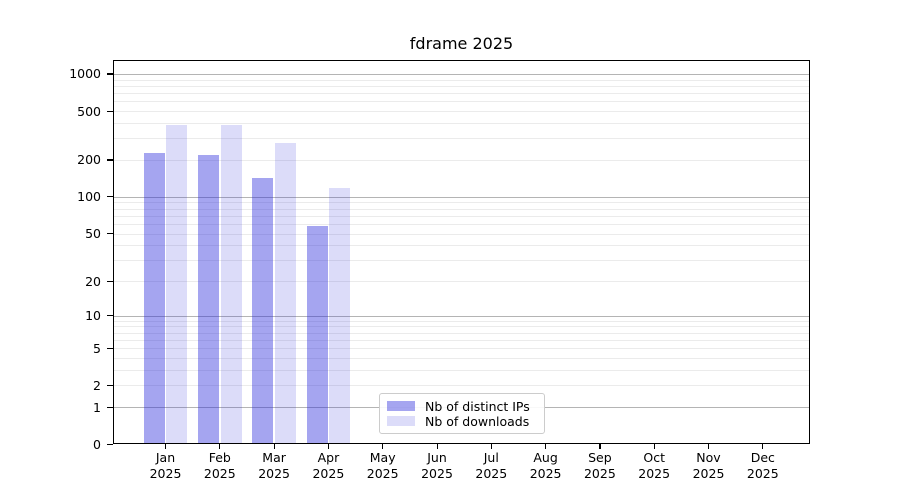 This screenshot has width=900, height=500. What do you see at coordinates (89, 160) in the screenshot?
I see `y-tick-label: 200` at bounding box center [89, 160].